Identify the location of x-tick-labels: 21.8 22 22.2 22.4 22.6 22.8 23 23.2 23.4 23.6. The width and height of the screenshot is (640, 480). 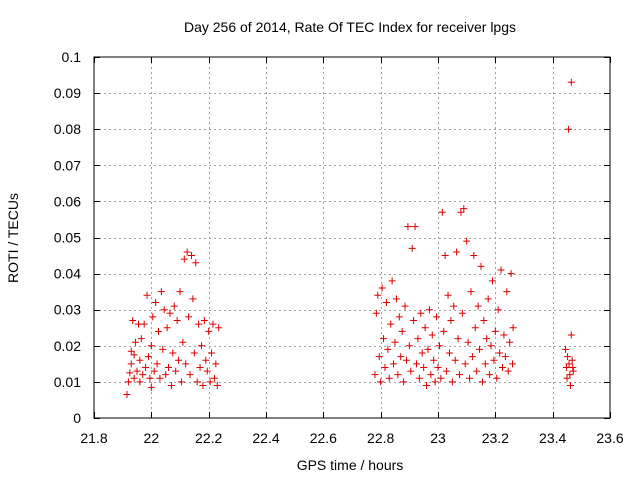
(351, 438).